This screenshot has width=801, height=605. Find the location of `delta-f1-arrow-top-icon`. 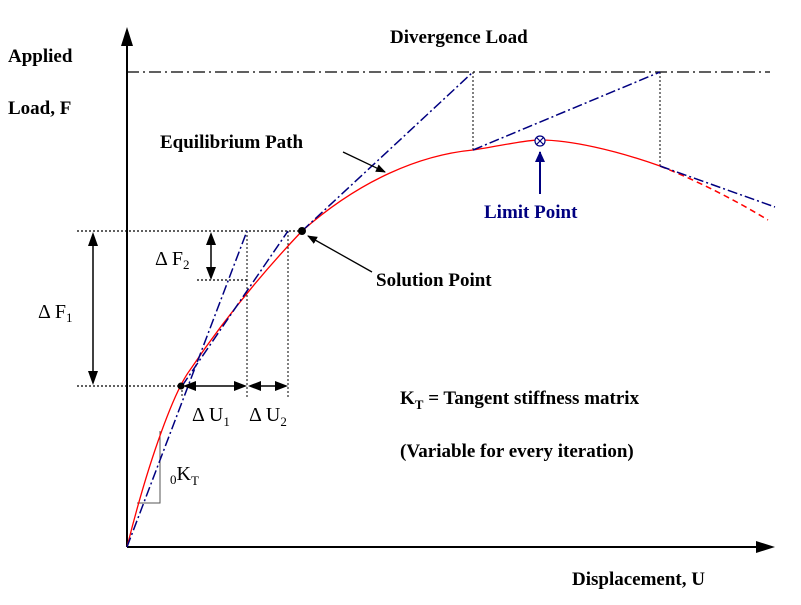

delta-f1-arrow-top-icon is located at coordinates (93, 239).